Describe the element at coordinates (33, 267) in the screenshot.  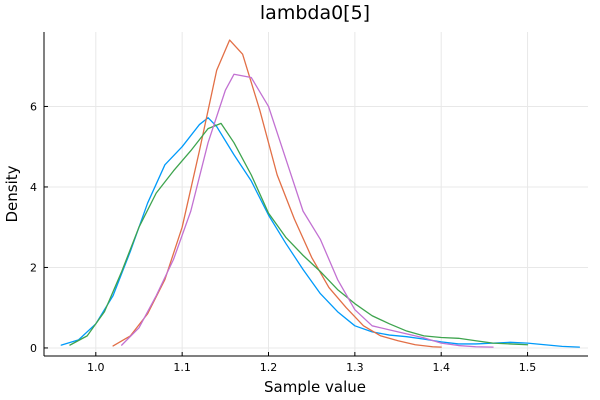
I see `y-tick-label: 2` at that location.